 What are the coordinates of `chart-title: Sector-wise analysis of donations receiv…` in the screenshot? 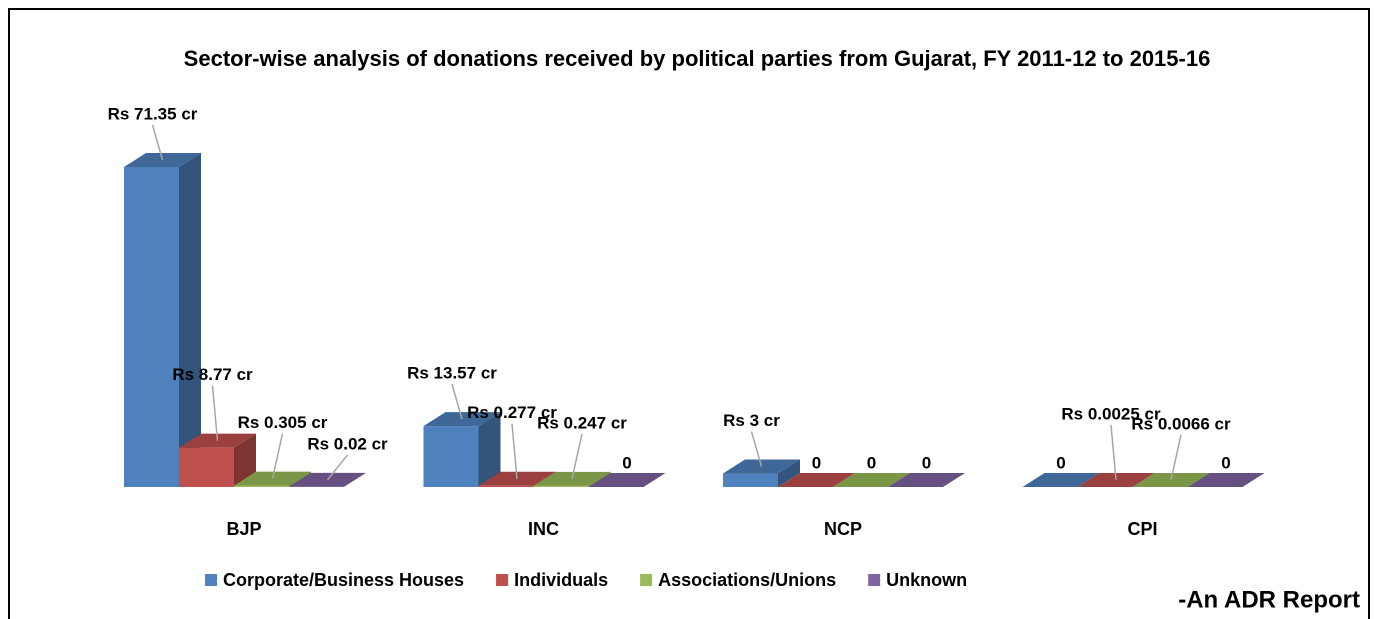 It's located at (697, 58).